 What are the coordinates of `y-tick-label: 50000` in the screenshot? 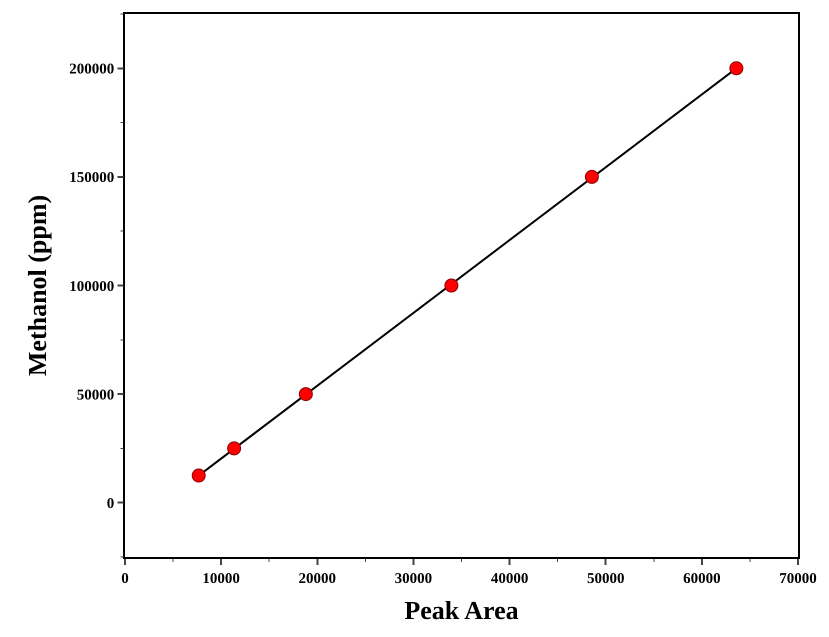 It's located at (95, 395).